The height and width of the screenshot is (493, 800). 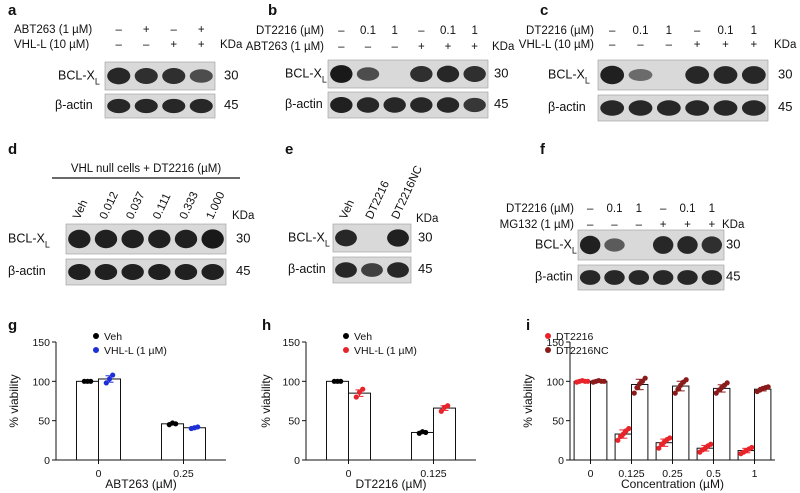 I want to click on panel-label: c, so click(x=544, y=10).